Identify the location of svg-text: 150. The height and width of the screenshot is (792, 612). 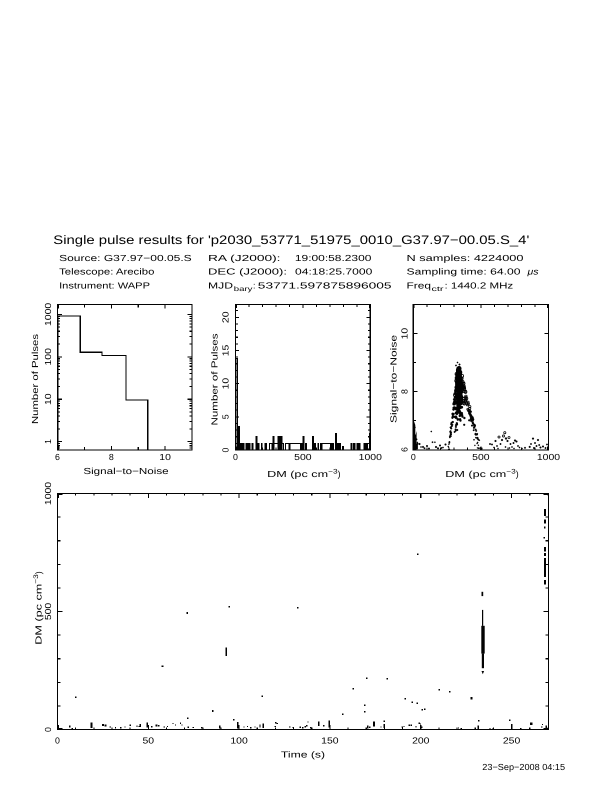
(330, 740).